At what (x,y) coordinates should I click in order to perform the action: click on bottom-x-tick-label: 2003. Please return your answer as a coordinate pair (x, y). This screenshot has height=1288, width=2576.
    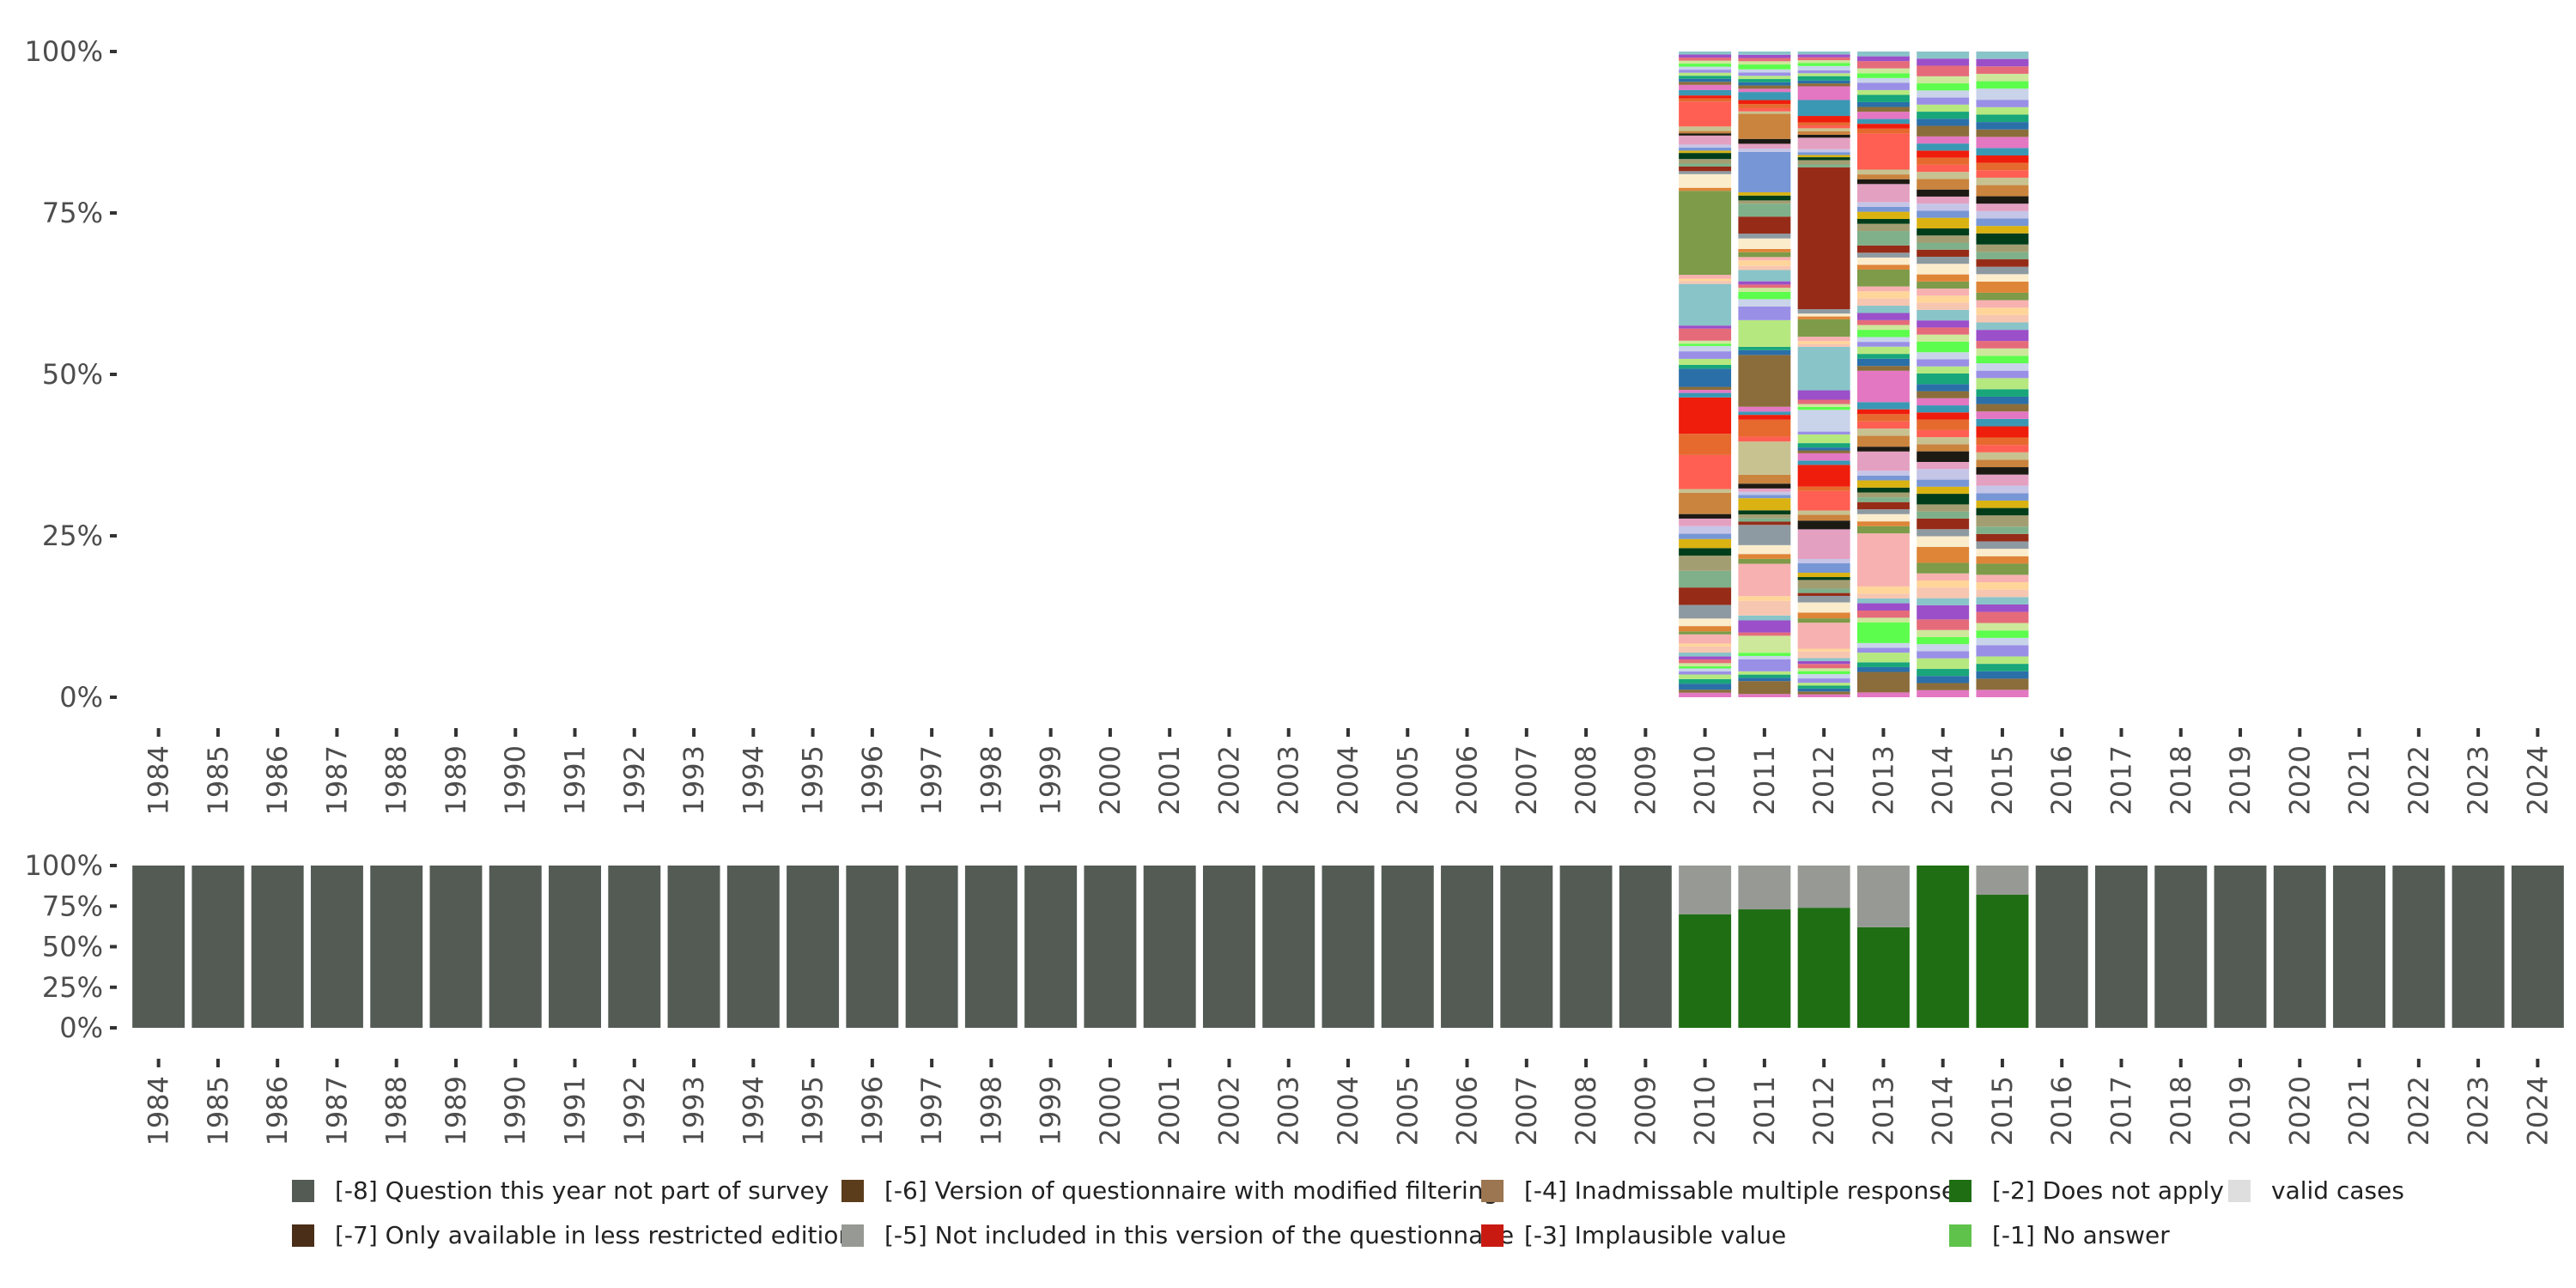
    Looking at the image, I should click on (1289, 1111).